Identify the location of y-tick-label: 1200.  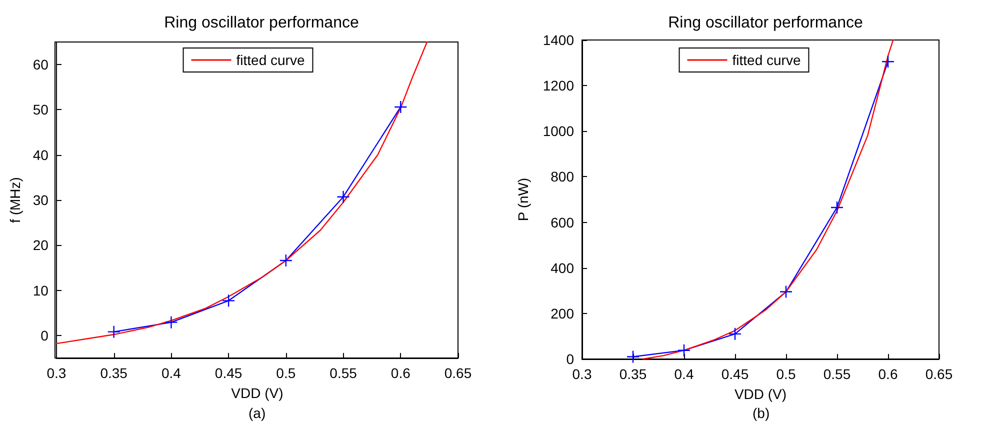
(558, 86).